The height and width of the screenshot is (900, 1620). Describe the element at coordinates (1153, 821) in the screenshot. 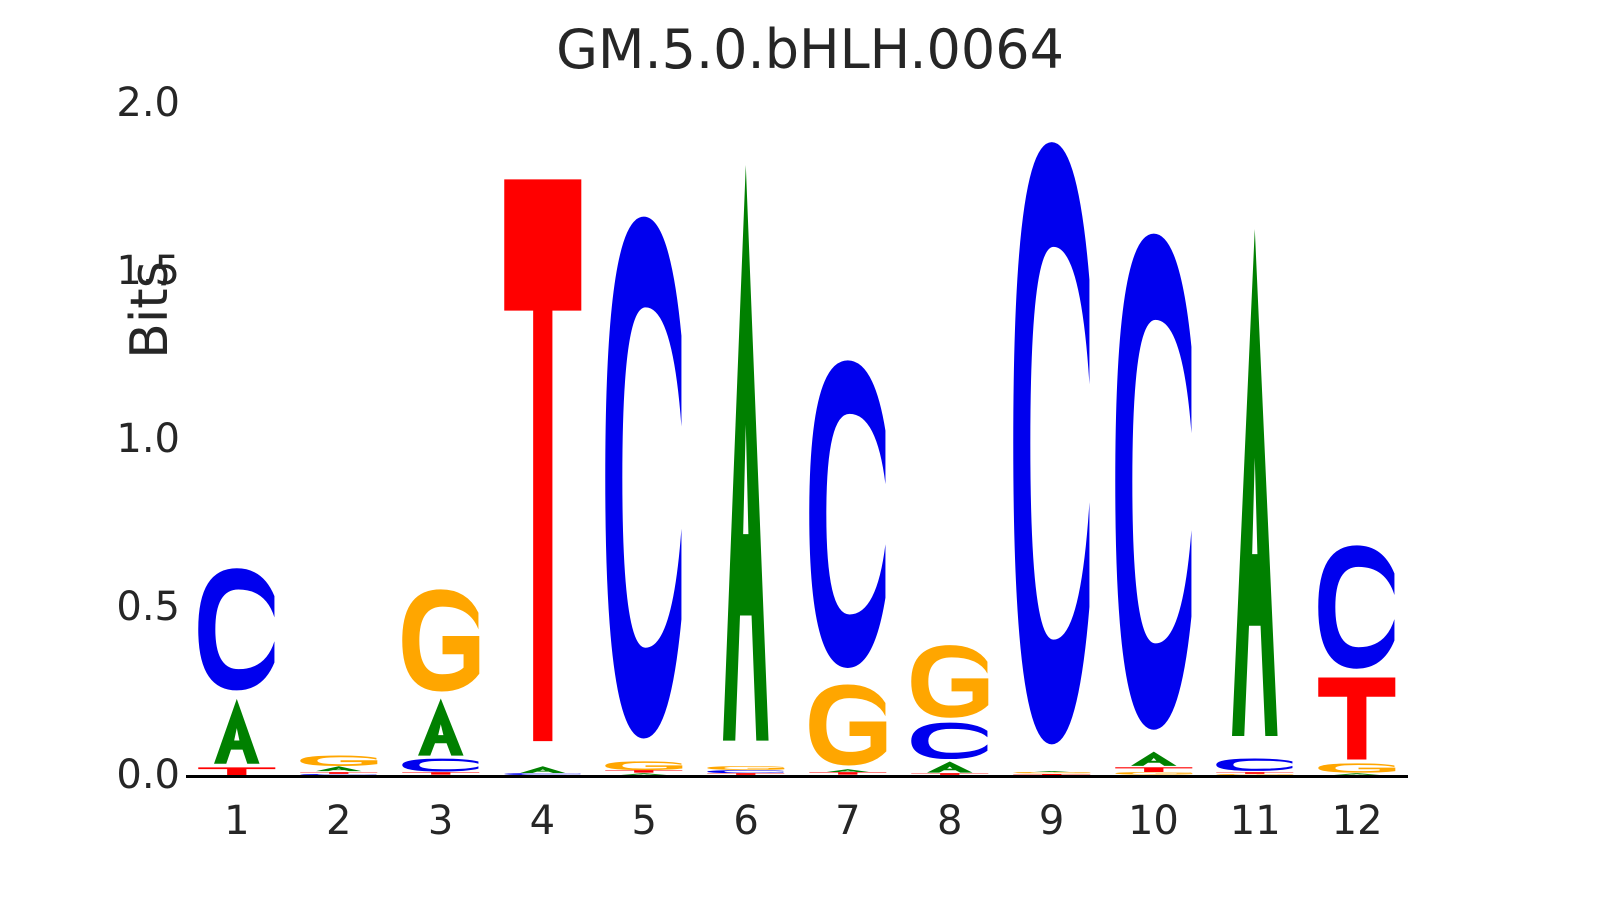

I see `x-axis-tick-label: 10` at that location.